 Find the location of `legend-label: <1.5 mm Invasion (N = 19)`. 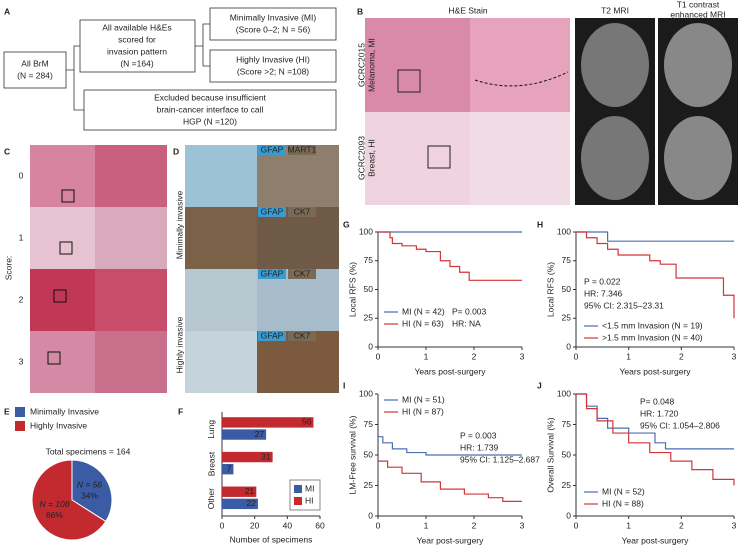

legend-label: <1.5 mm Invasion (N = 19) is located at coordinates (652, 325).